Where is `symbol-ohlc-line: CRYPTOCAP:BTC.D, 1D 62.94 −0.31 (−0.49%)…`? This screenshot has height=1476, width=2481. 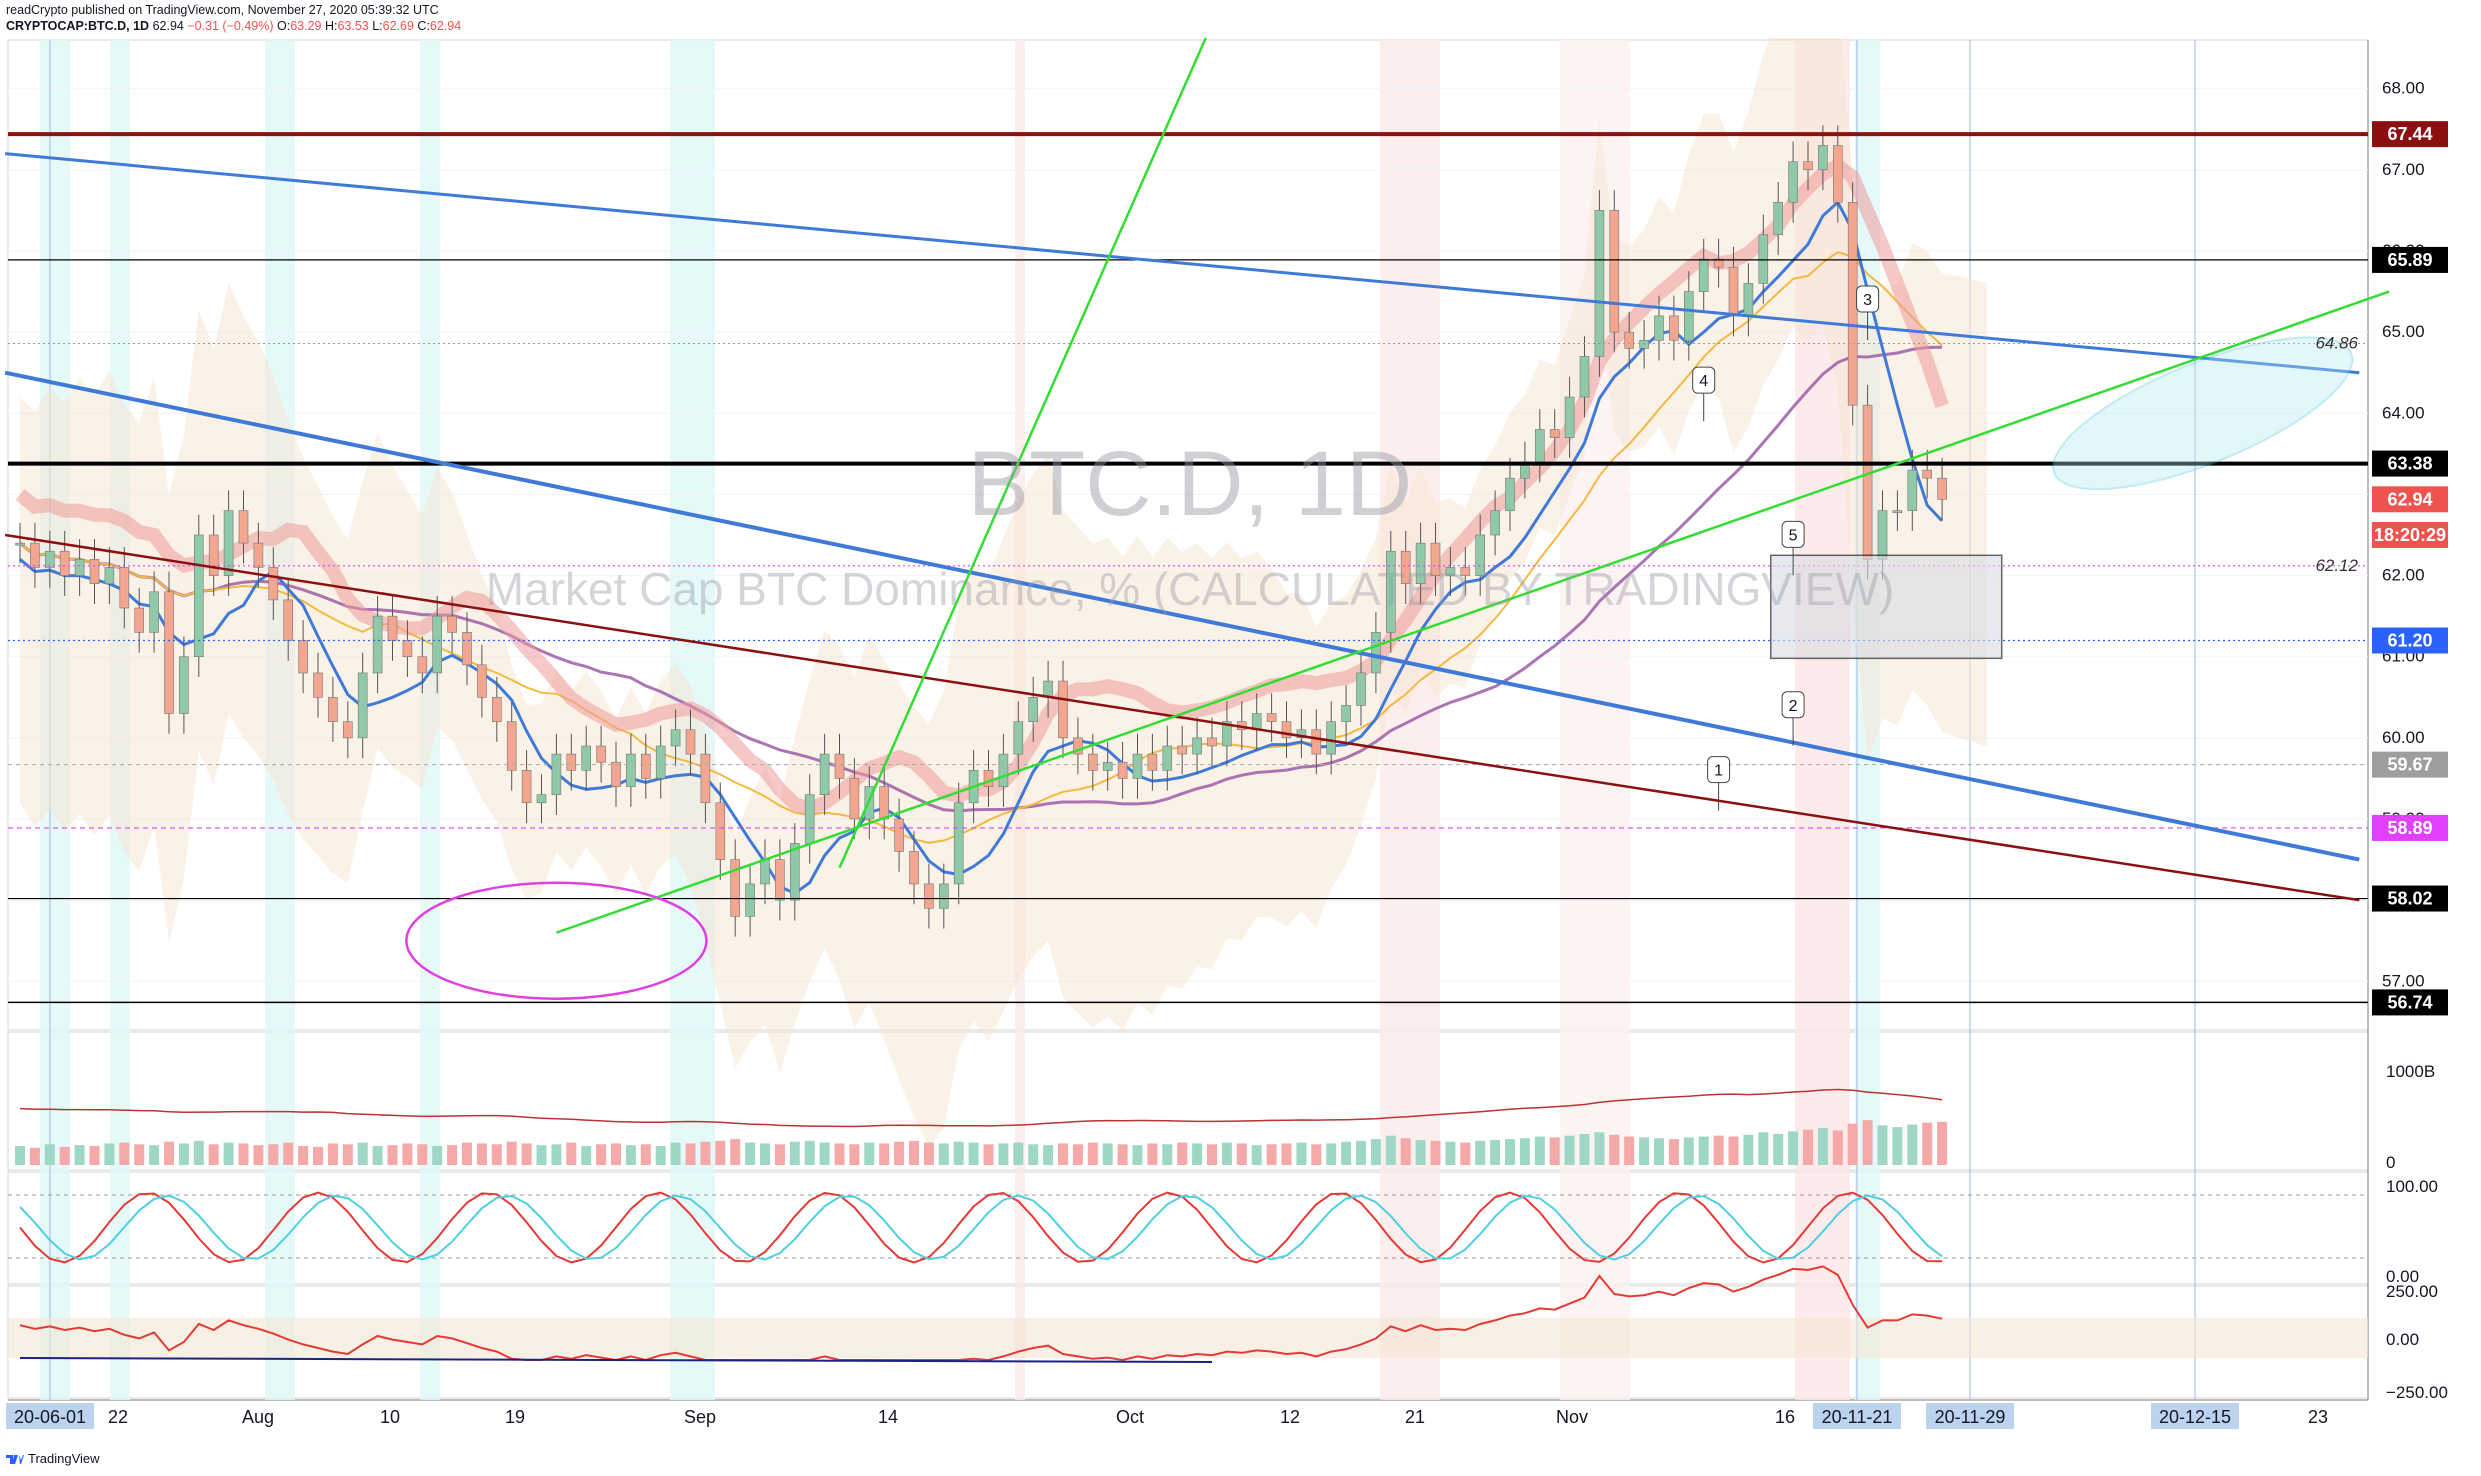
symbol-ohlc-line: CRYPTOCAP:BTC.D, 1D 62.94 −0.31 (−0.49%)… is located at coordinates (1006, 26).